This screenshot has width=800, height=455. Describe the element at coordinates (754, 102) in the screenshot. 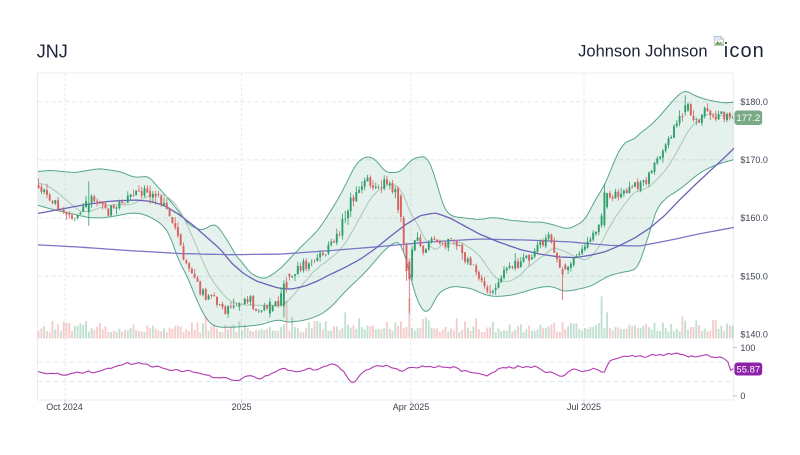

I see `svg-text: $180.0` at that location.